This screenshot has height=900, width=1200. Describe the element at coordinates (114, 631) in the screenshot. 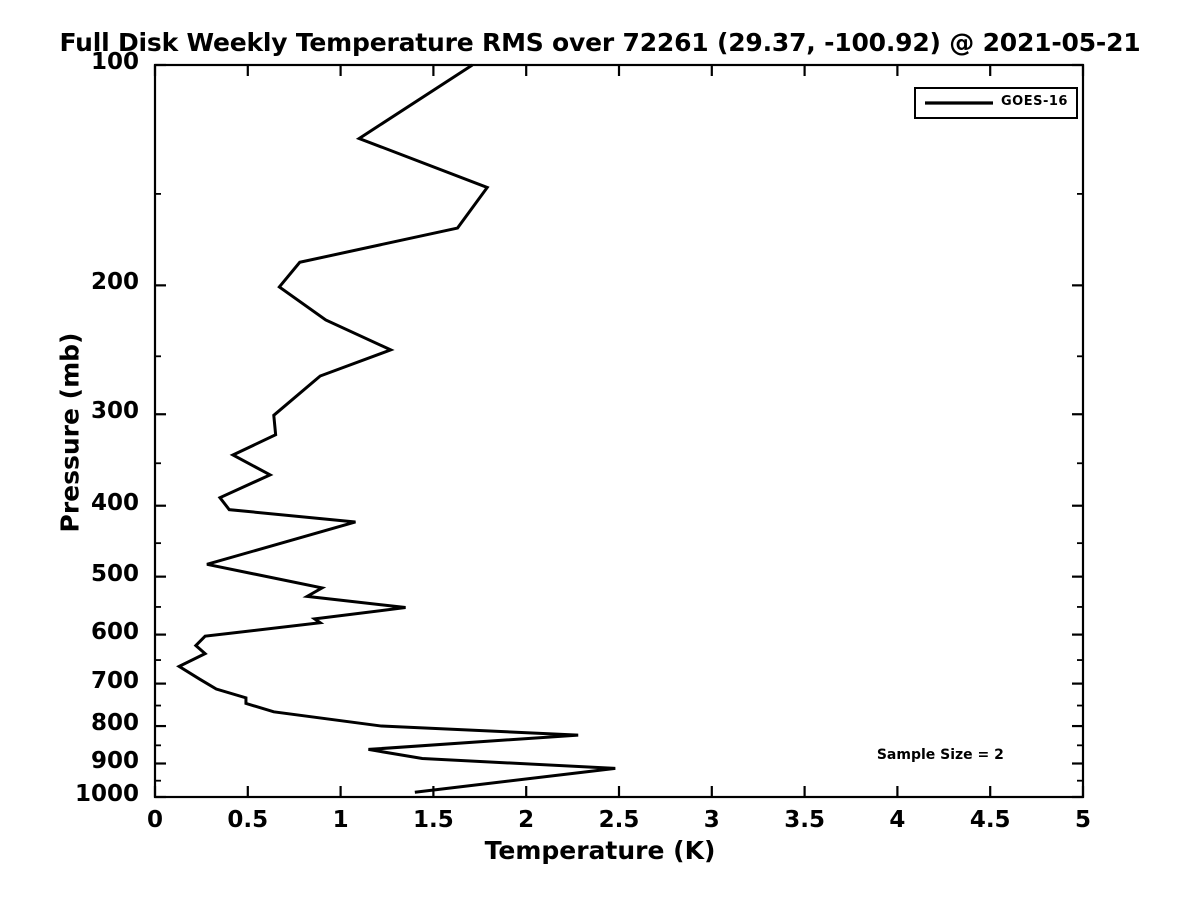

I see `y-tick-label: 600` at that location.